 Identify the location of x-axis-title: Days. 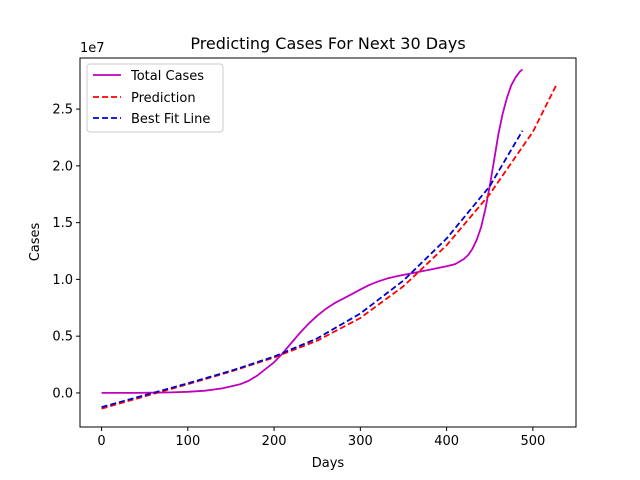
(328, 463).